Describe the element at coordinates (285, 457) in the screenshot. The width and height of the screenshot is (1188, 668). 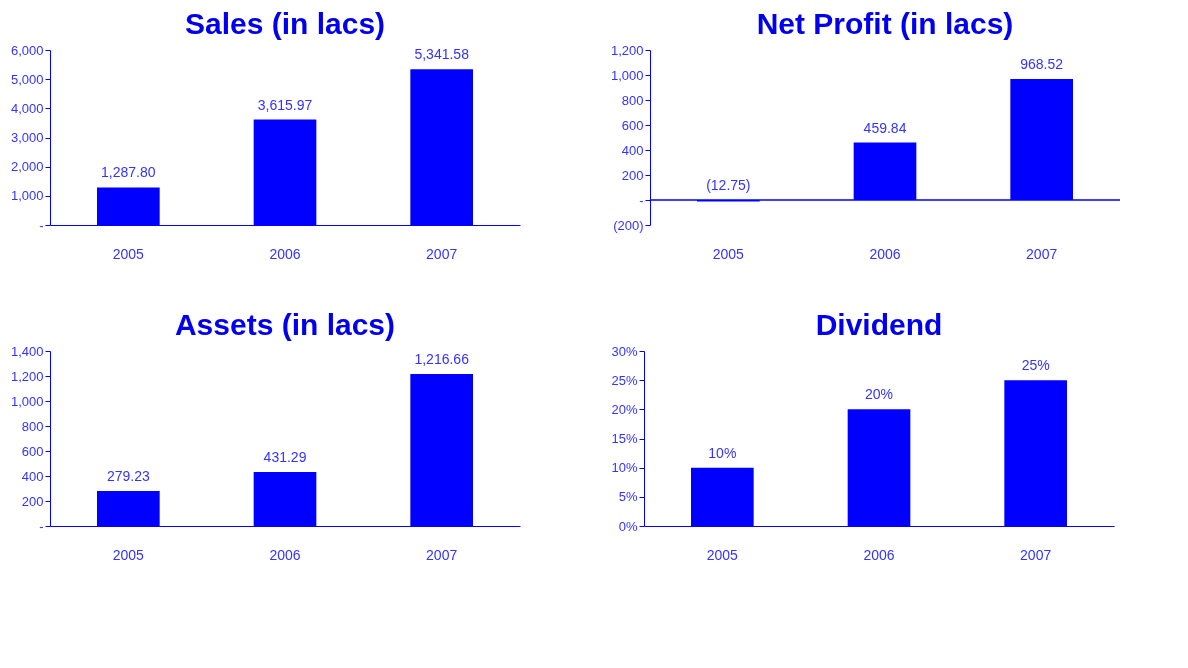
I see `data-label: 431.29` at that location.